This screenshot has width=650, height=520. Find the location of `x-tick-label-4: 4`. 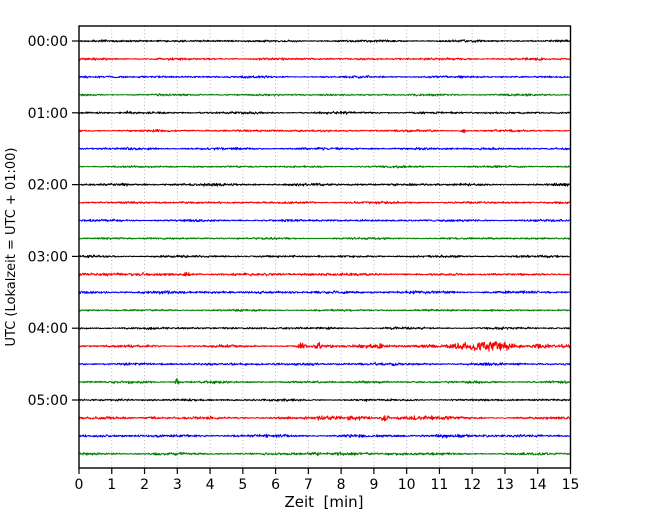

x-tick-label-4: 4 is located at coordinates (210, 485).